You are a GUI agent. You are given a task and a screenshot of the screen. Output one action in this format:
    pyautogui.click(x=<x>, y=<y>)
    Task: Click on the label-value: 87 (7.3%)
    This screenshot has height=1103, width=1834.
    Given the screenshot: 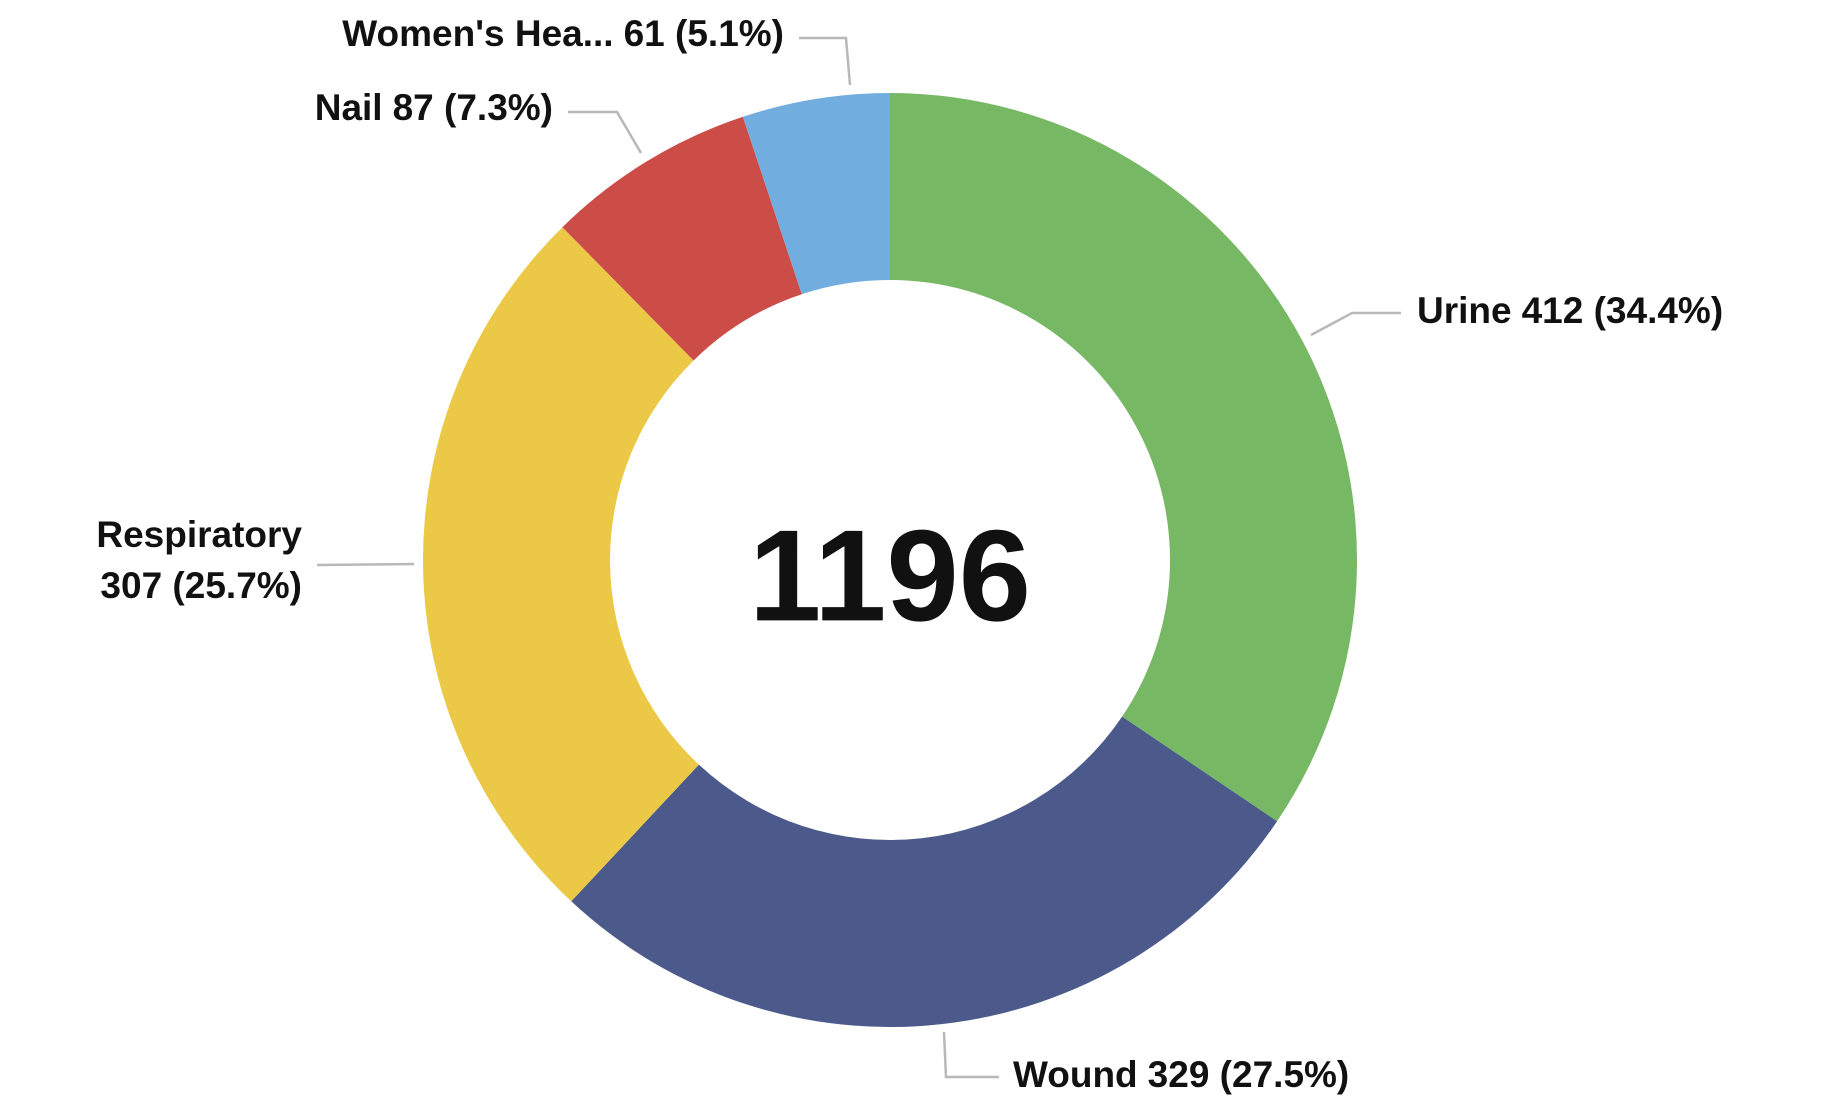 What is the action you would take?
    pyautogui.click(x=473, y=107)
    